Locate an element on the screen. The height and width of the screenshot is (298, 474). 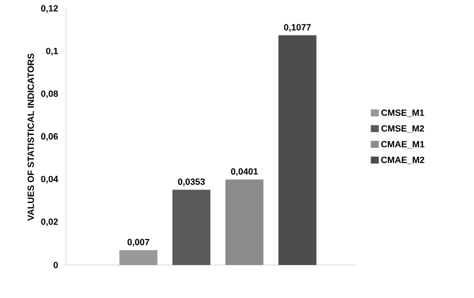
data-label: 0,007 is located at coordinates (139, 242).